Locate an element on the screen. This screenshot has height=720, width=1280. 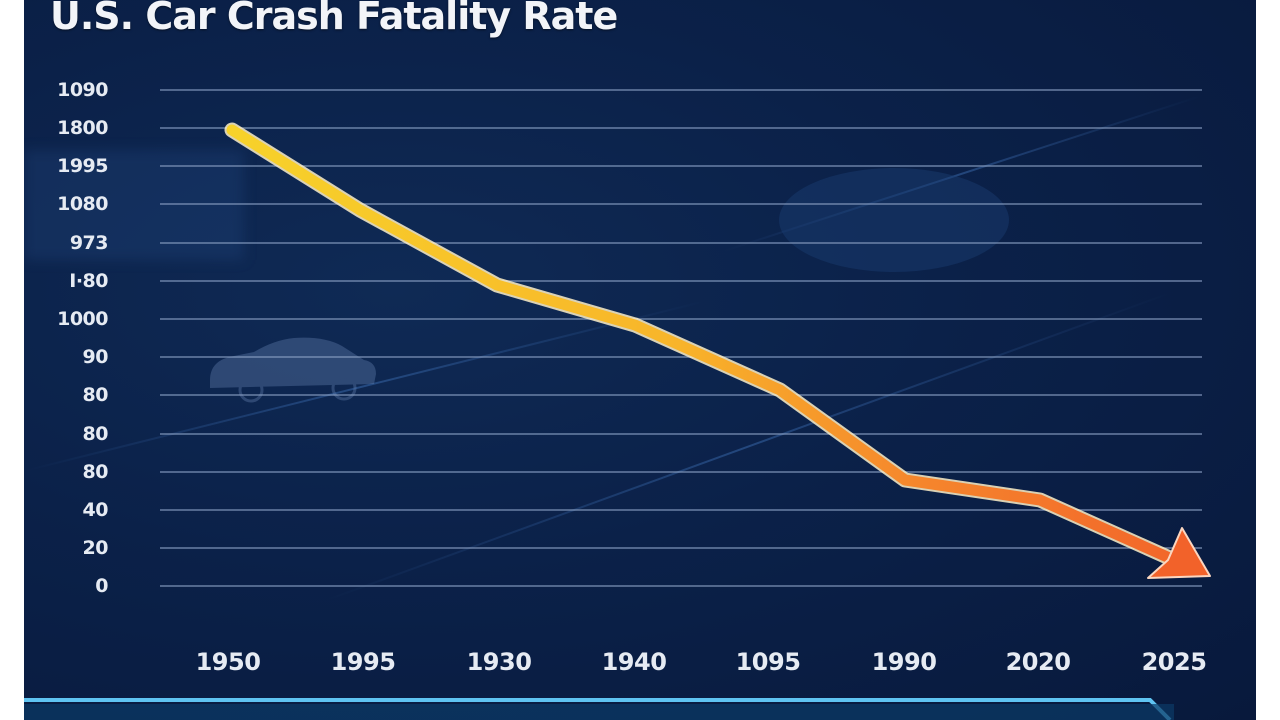
background-glow is located at coordinates (134, 205).